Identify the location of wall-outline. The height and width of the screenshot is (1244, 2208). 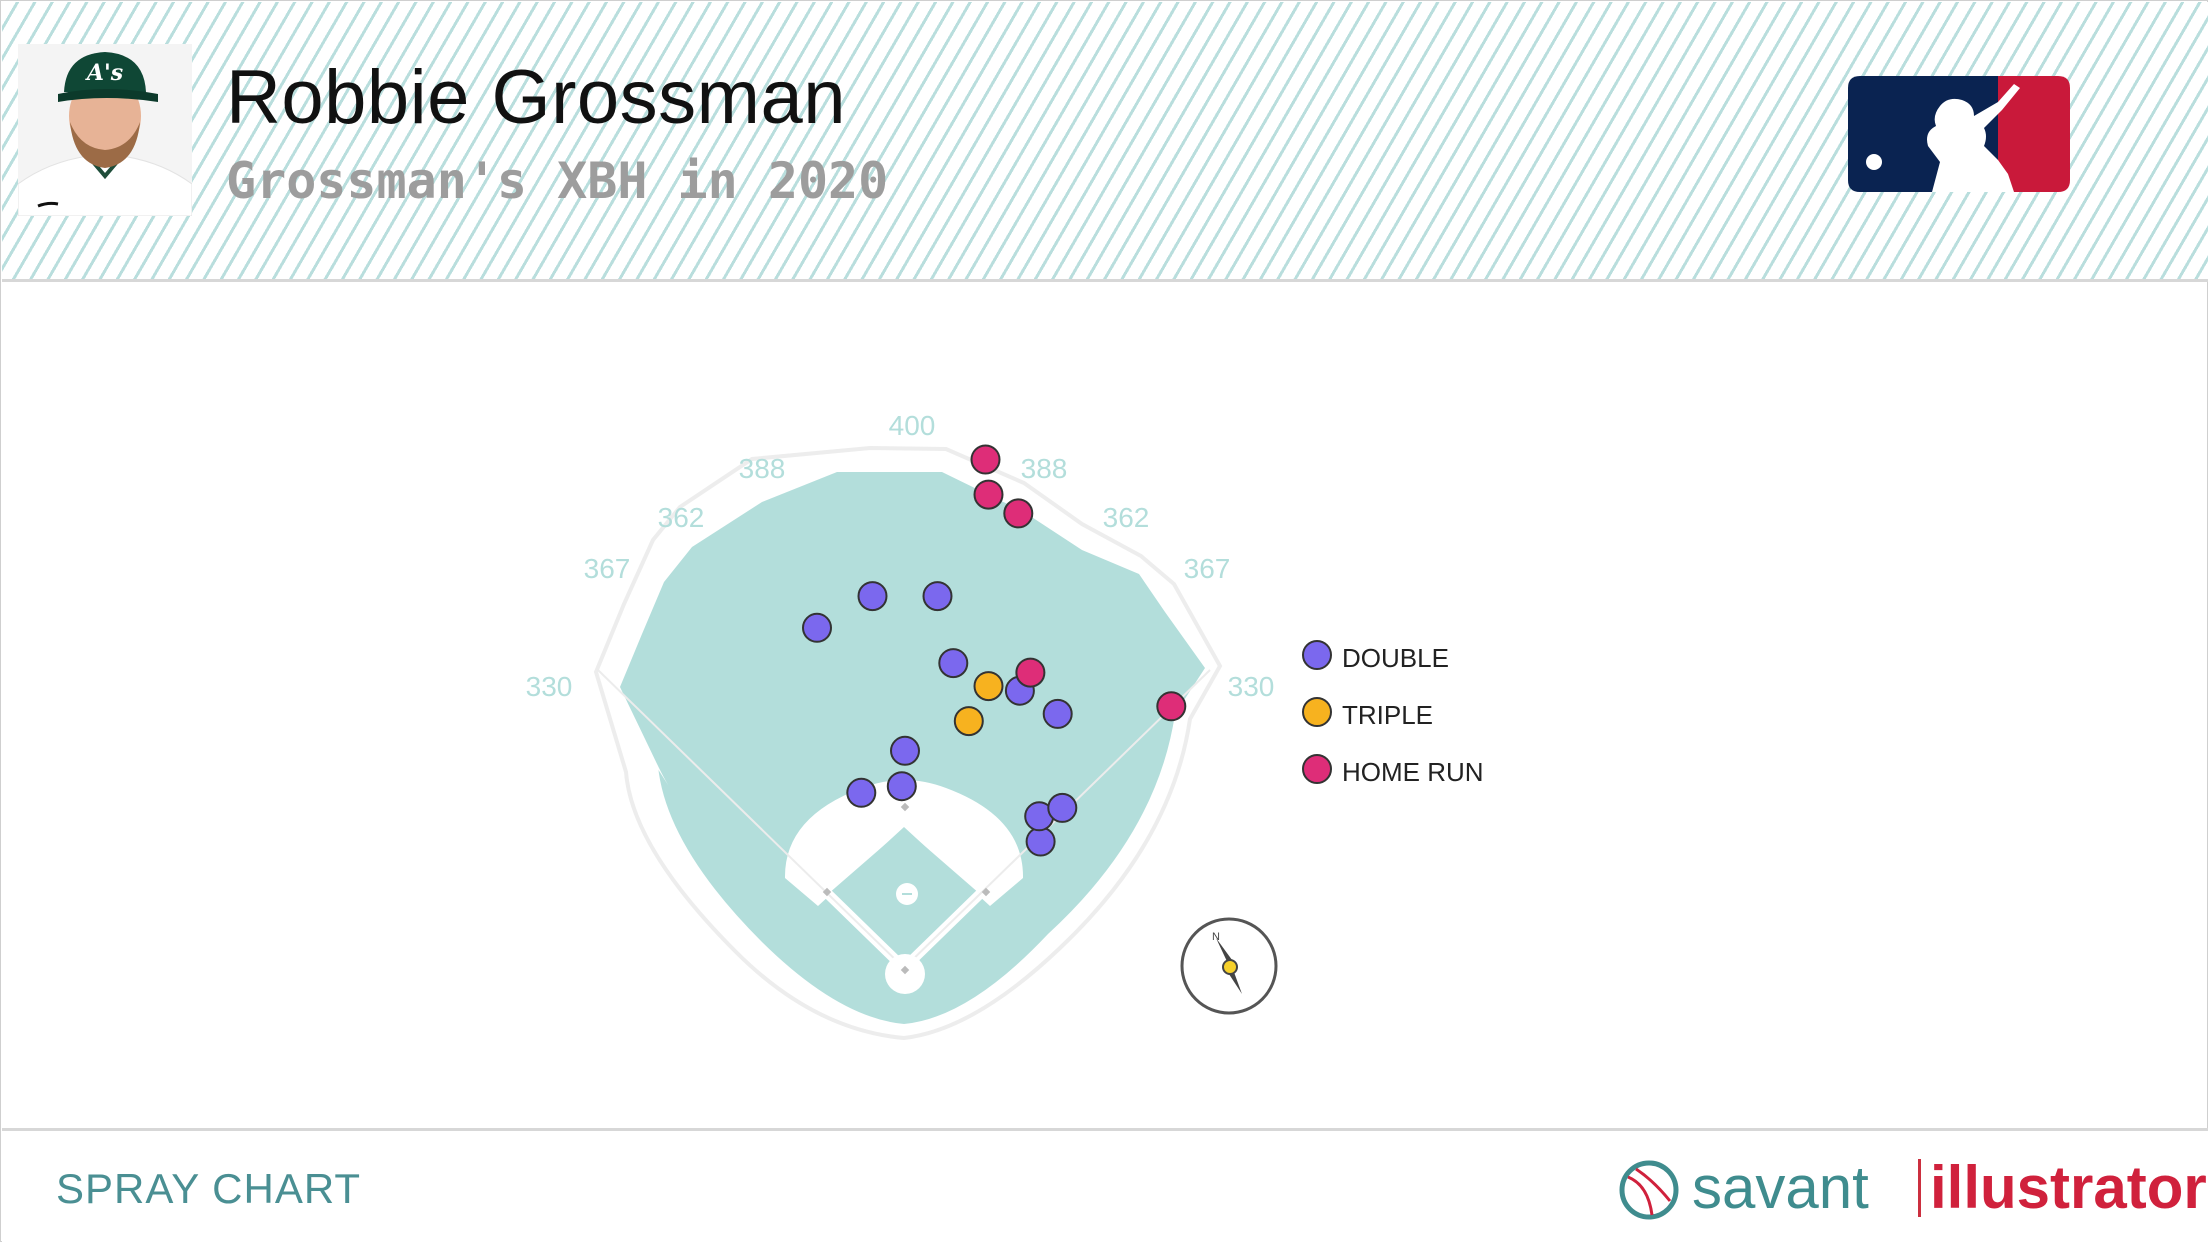
(908, 743).